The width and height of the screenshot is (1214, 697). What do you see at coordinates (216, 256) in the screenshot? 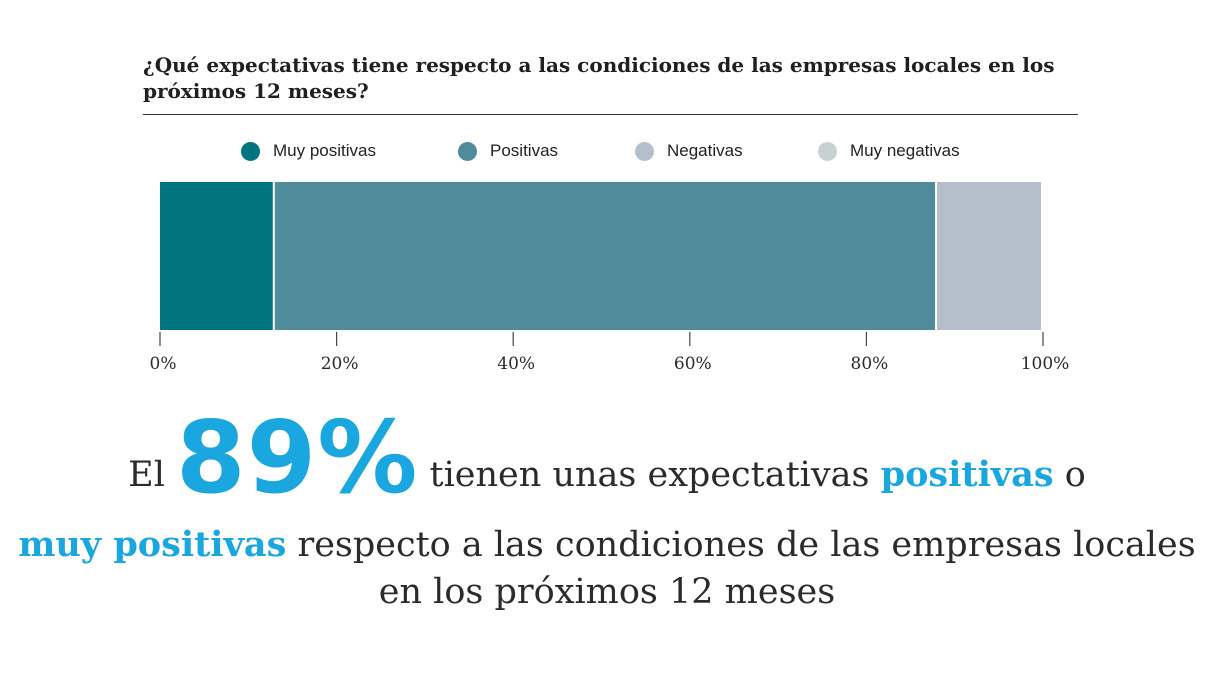
I see `bar-segment-muy-positivas` at bounding box center [216, 256].